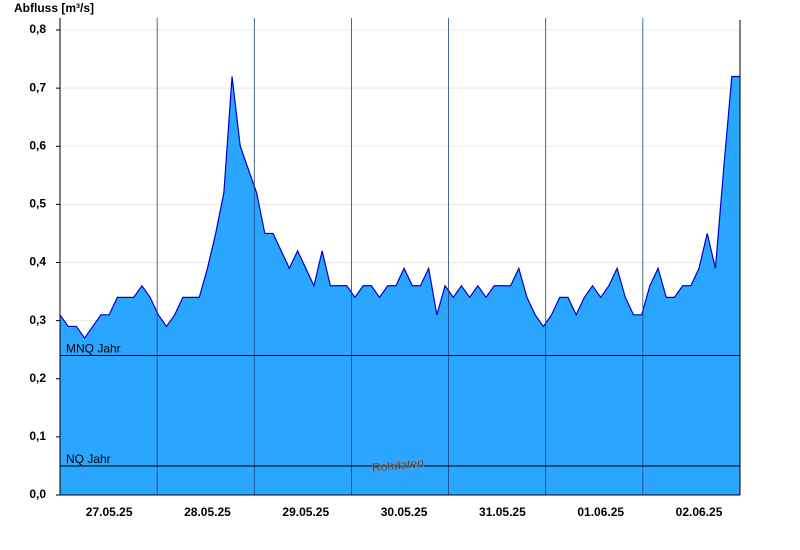  Describe the element at coordinates (37, 262) in the screenshot. I see `y-tick-label: 0,4` at that location.